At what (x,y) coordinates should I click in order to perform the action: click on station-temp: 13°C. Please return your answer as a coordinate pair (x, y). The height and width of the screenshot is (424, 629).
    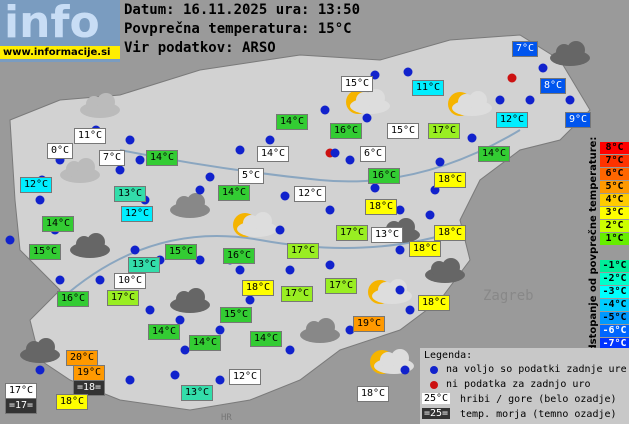
    Looking at the image, I should click on (130, 194).